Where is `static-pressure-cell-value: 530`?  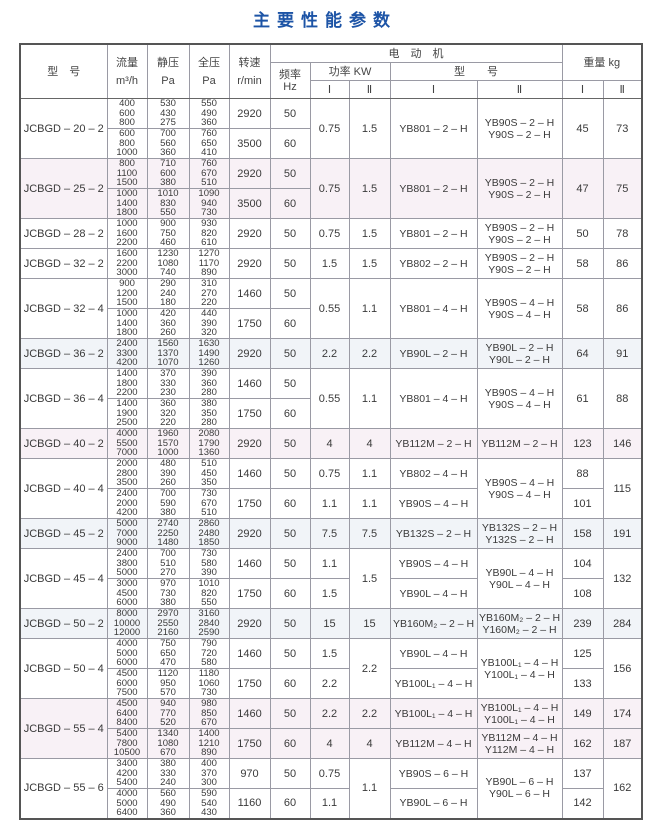 static-pressure-cell-value: 530 is located at coordinates (168, 104).